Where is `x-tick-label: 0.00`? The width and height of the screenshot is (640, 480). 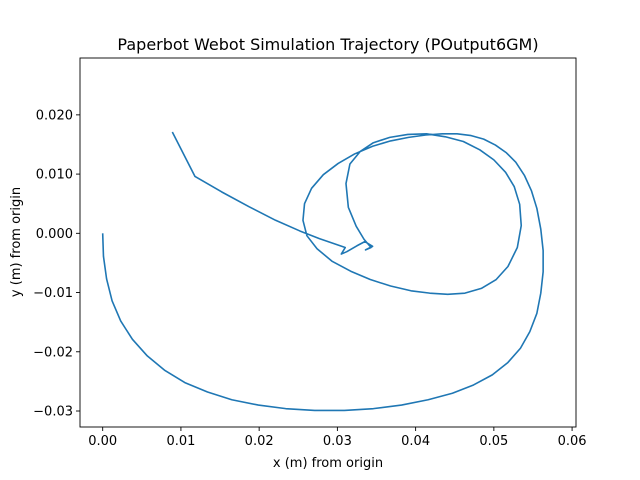 x-tick-label: 0.00 is located at coordinates (102, 441).